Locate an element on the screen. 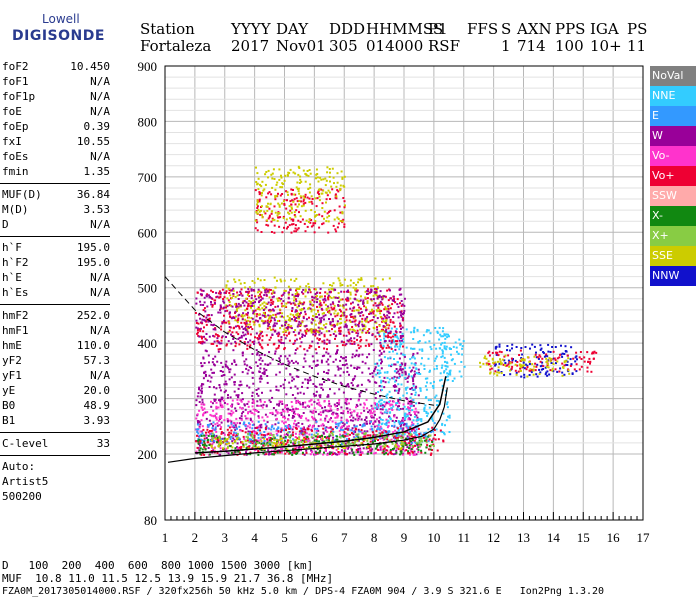  header-label-1: YYYY is located at coordinates (251, 29).